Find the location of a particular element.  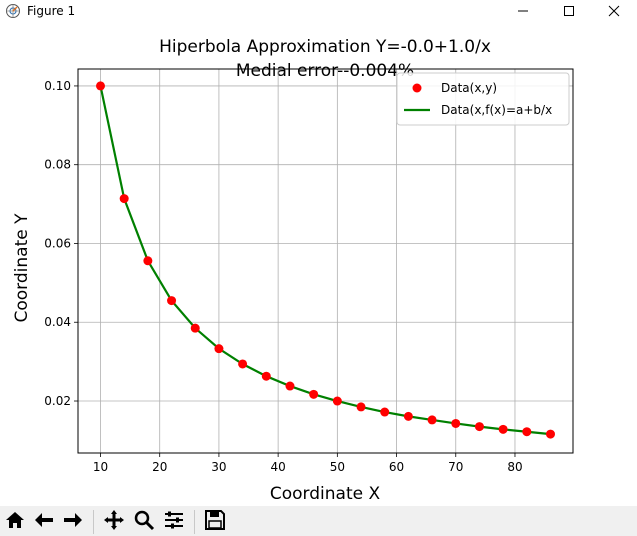

forward-arrow-icon is located at coordinates (73, 522).